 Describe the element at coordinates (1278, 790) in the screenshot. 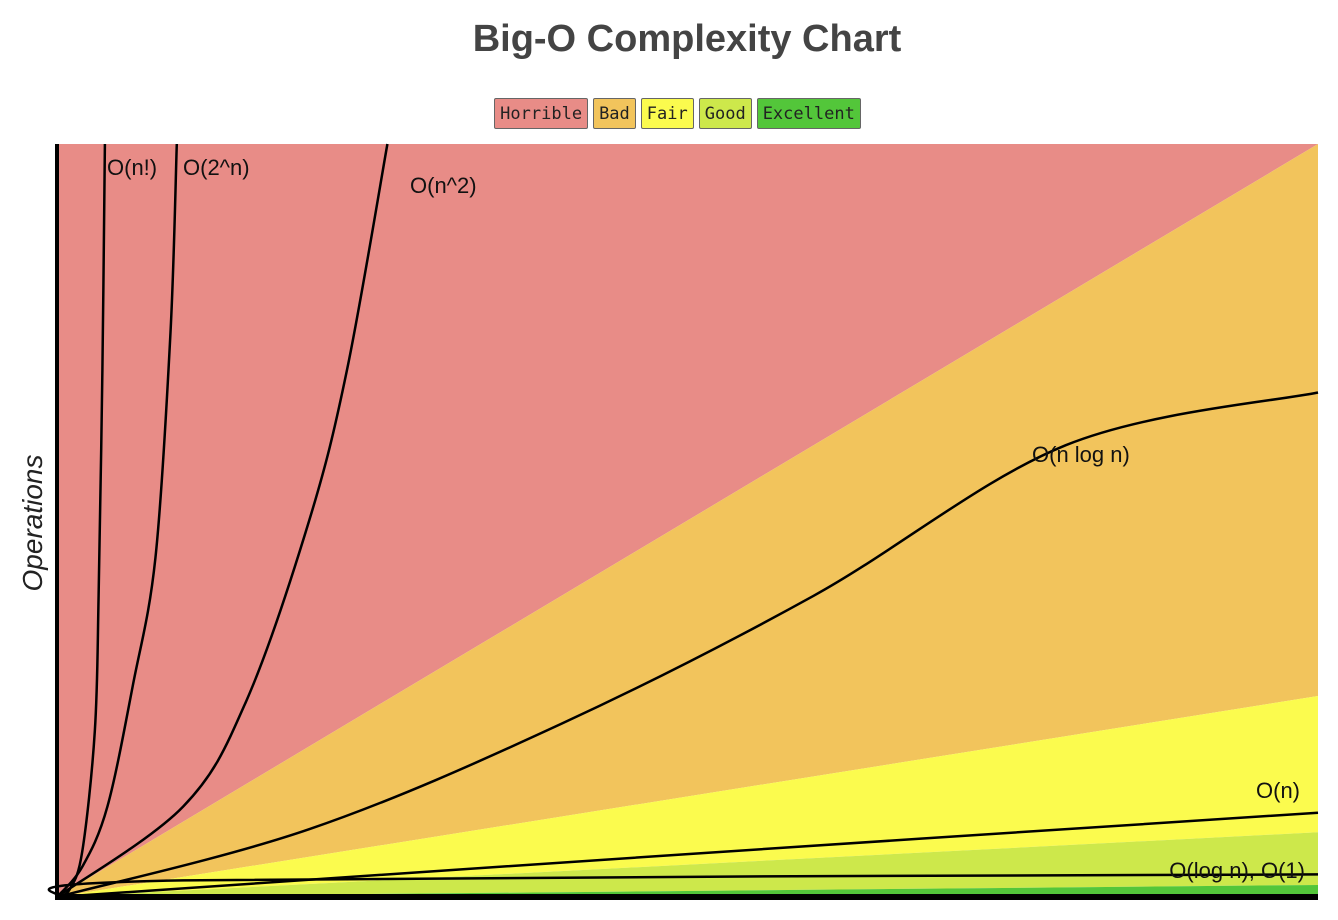

I see `series-label-o-n: O(n)` at that location.